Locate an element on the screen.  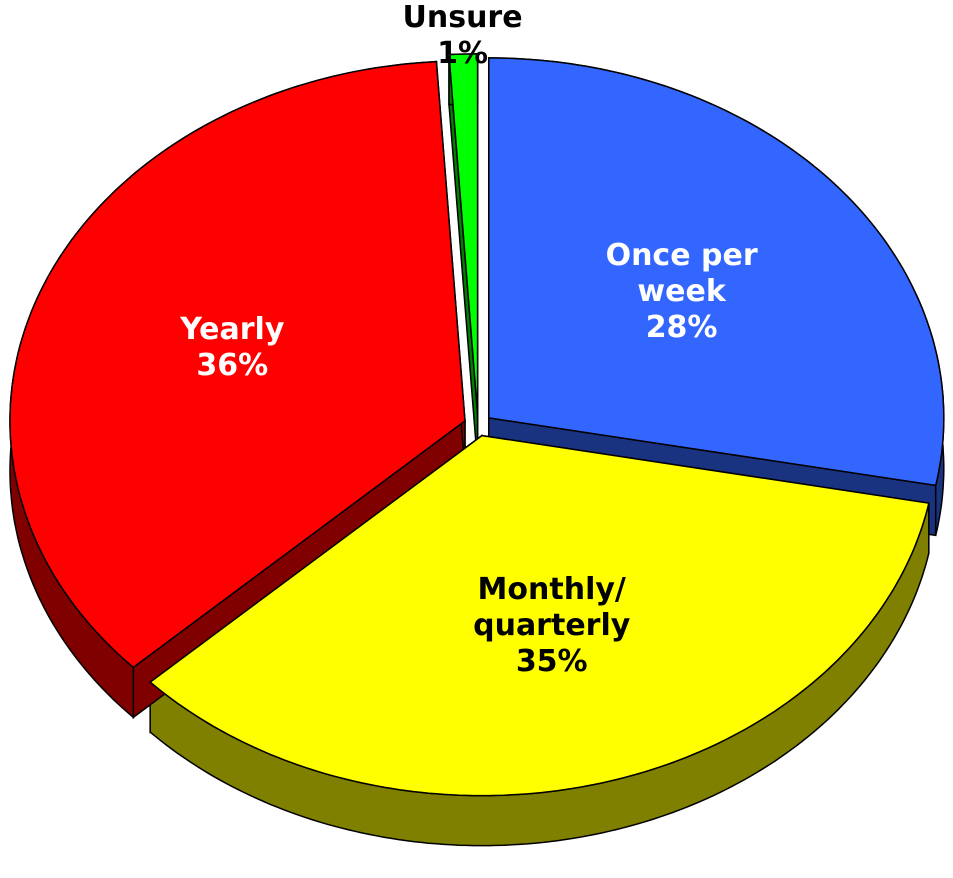
slice is located at coordinates (463, 233).